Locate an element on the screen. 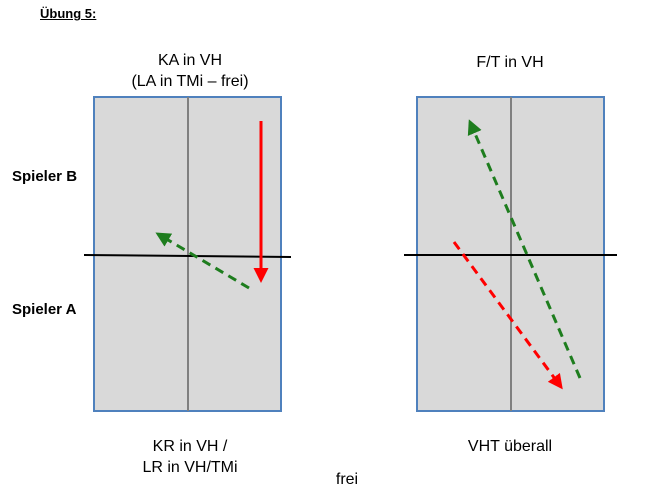 The image size is (662, 500). left-top-line2: (LA in TMi – frei) is located at coordinates (190, 81).